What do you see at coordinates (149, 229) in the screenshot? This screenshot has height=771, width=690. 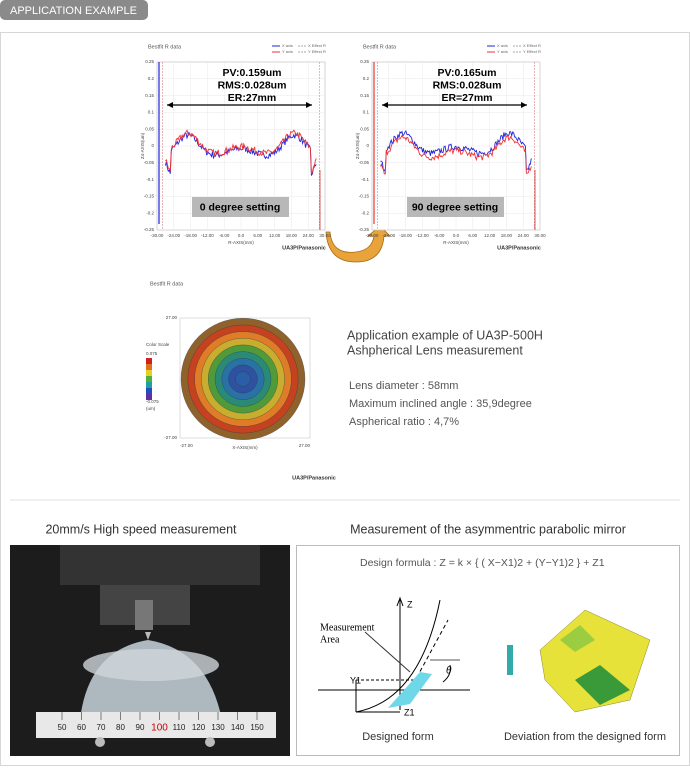 I see `y-tick-label: -0.25` at bounding box center [149, 229].